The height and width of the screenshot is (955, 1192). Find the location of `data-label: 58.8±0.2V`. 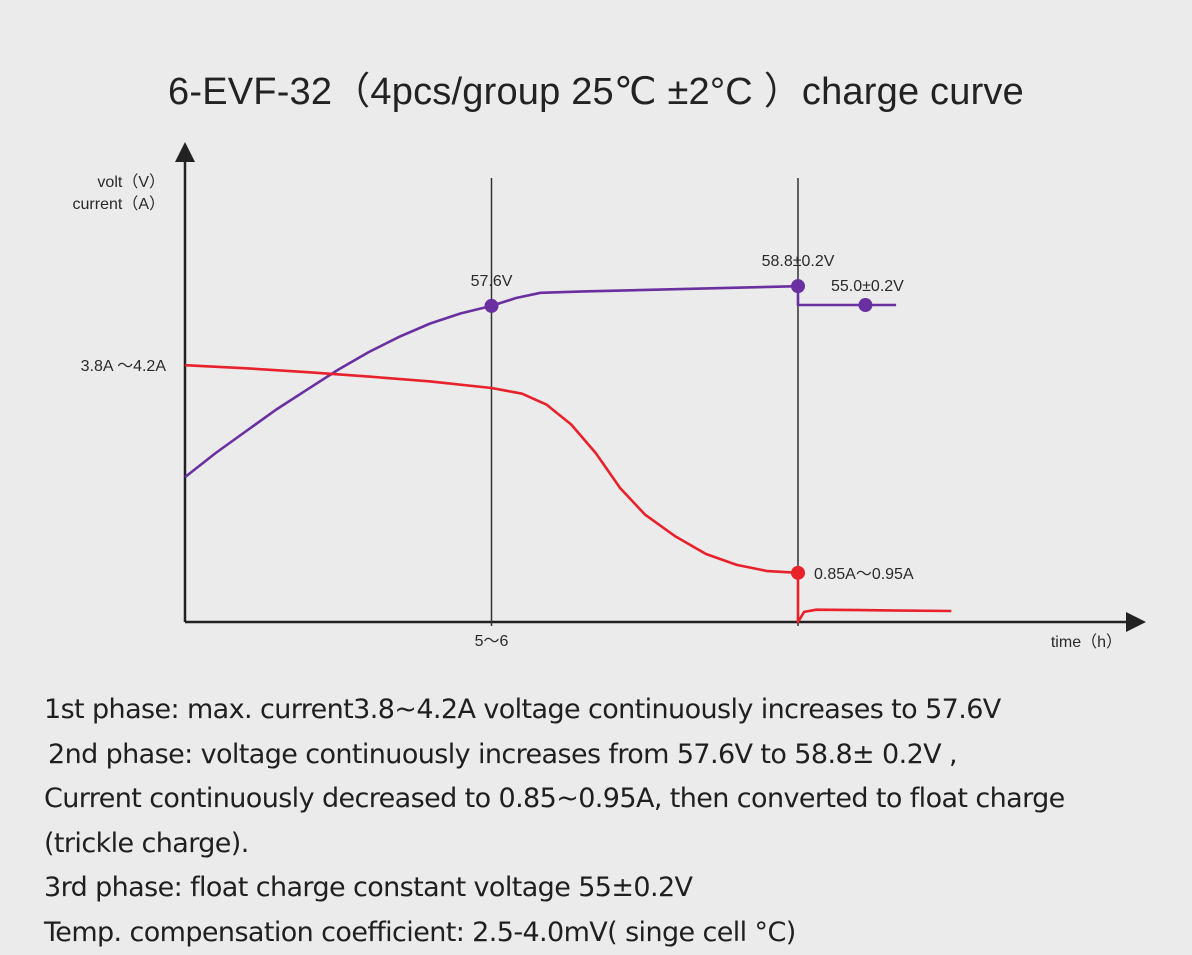

data-label: 58.8±0.2V is located at coordinates (798, 261).